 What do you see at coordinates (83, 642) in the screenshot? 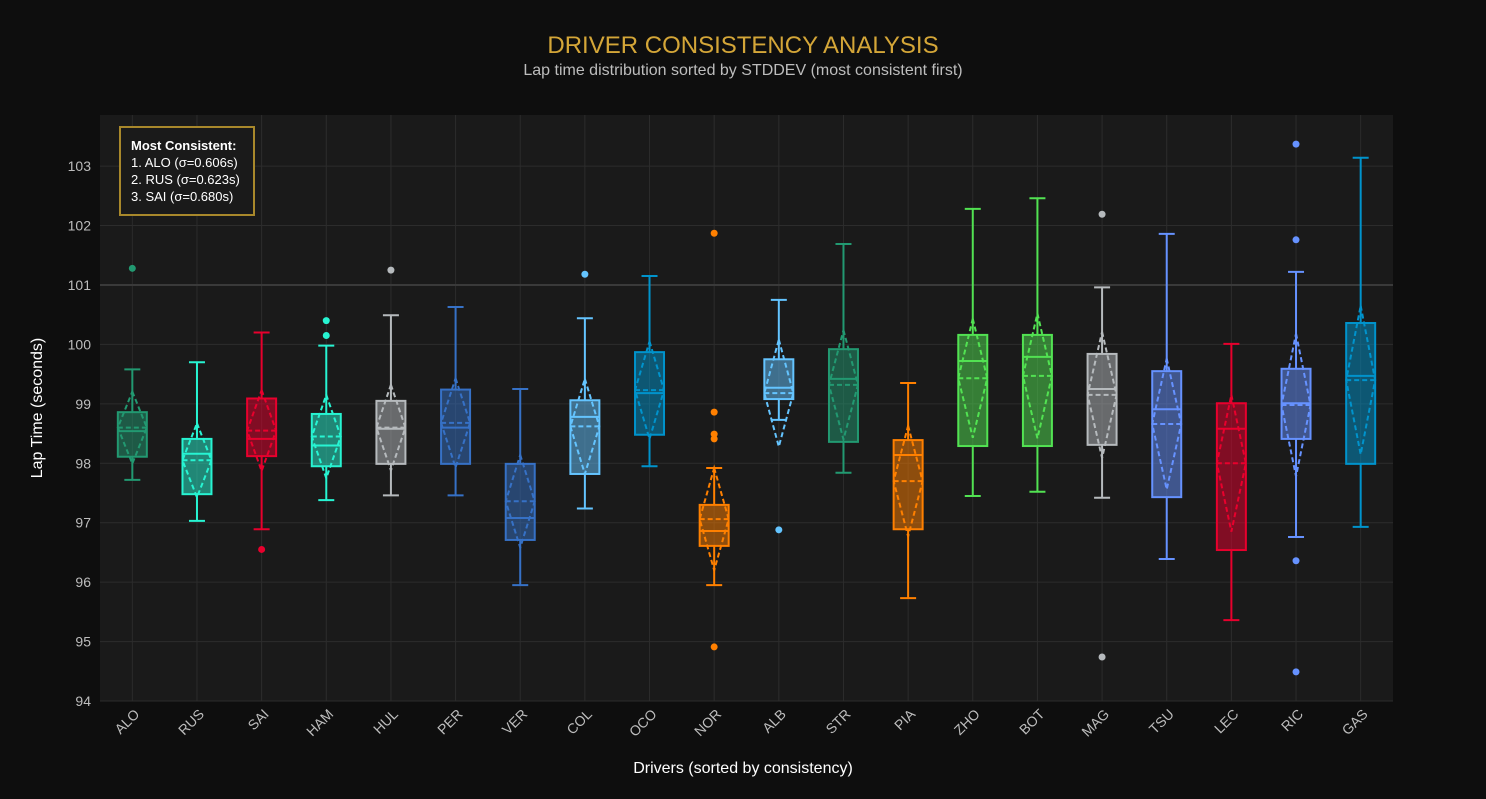
I see `y-tick-label: 95` at bounding box center [83, 642].